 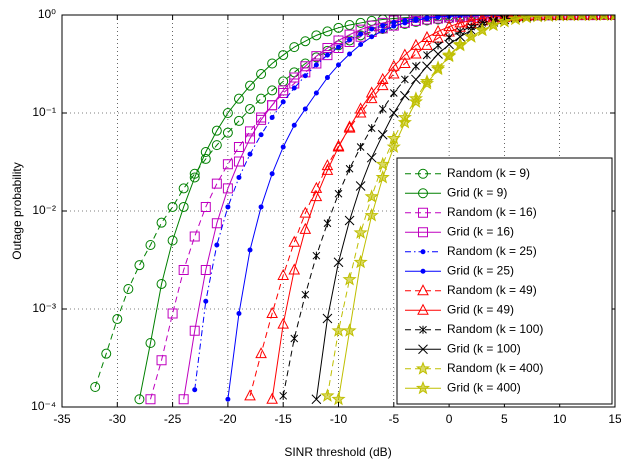 I want to click on legend-label: Grid (k = 49), so click(x=480, y=309).